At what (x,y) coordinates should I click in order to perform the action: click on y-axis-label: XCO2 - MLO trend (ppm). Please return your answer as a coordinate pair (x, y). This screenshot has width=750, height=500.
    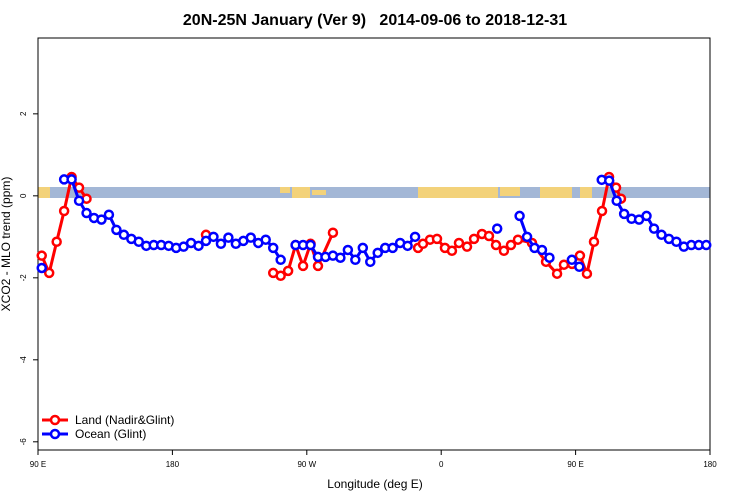
    Looking at the image, I should click on (6, 244).